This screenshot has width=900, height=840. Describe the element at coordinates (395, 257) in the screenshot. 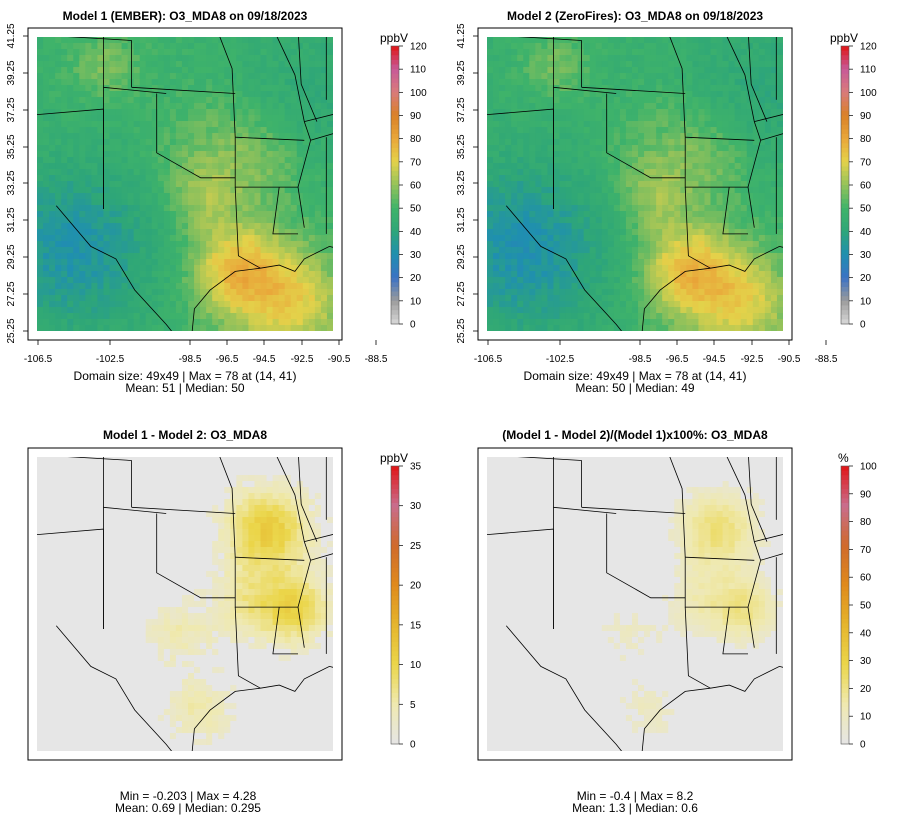

I see `colorbar-swatch` at that location.